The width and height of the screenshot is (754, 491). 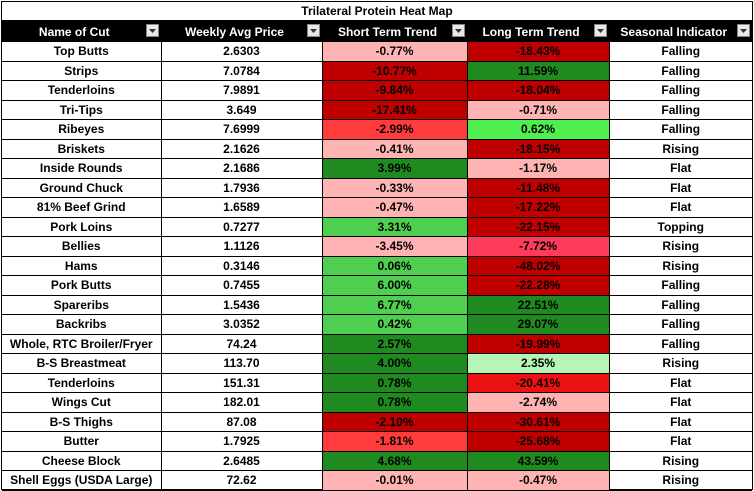 What do you see at coordinates (394, 129) in the screenshot?
I see `cell-short-trend: -2.99%` at bounding box center [394, 129].